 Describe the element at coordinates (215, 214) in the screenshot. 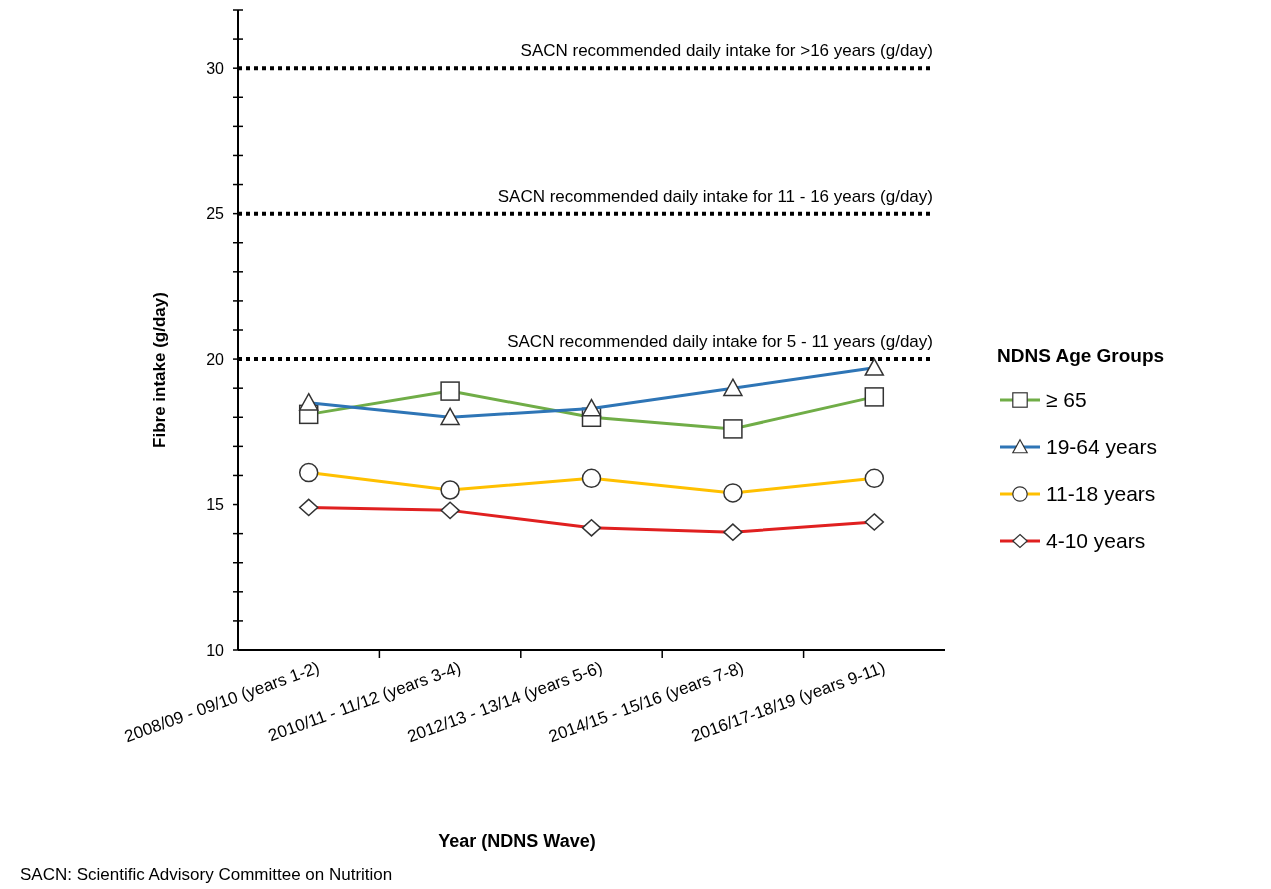

I see `y-tick-label: 25` at that location.